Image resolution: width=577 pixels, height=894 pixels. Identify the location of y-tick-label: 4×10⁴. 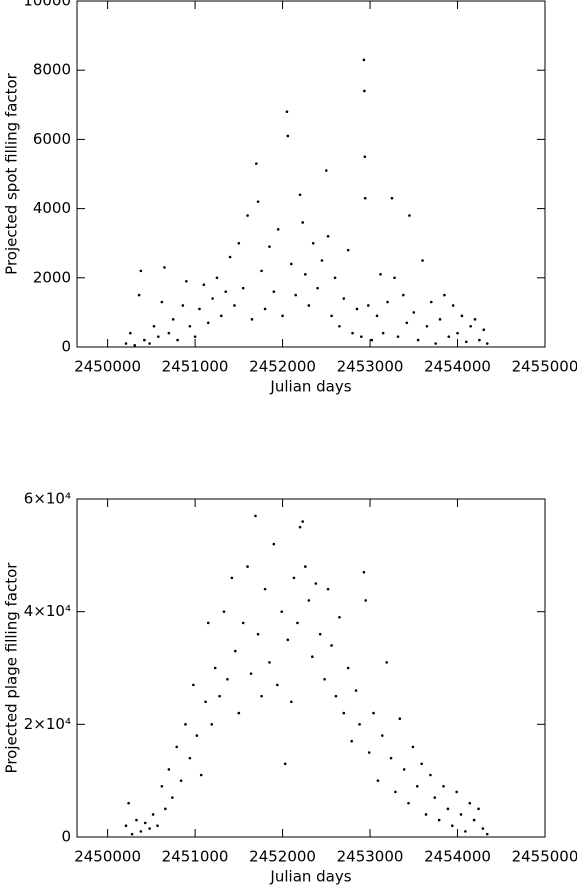
(47, 611).